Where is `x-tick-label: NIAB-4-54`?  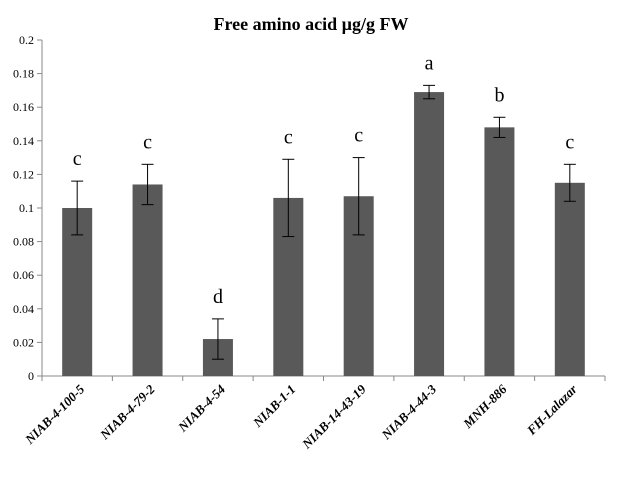 x-tick-label: NIAB-4-54 is located at coordinates (201, 408).